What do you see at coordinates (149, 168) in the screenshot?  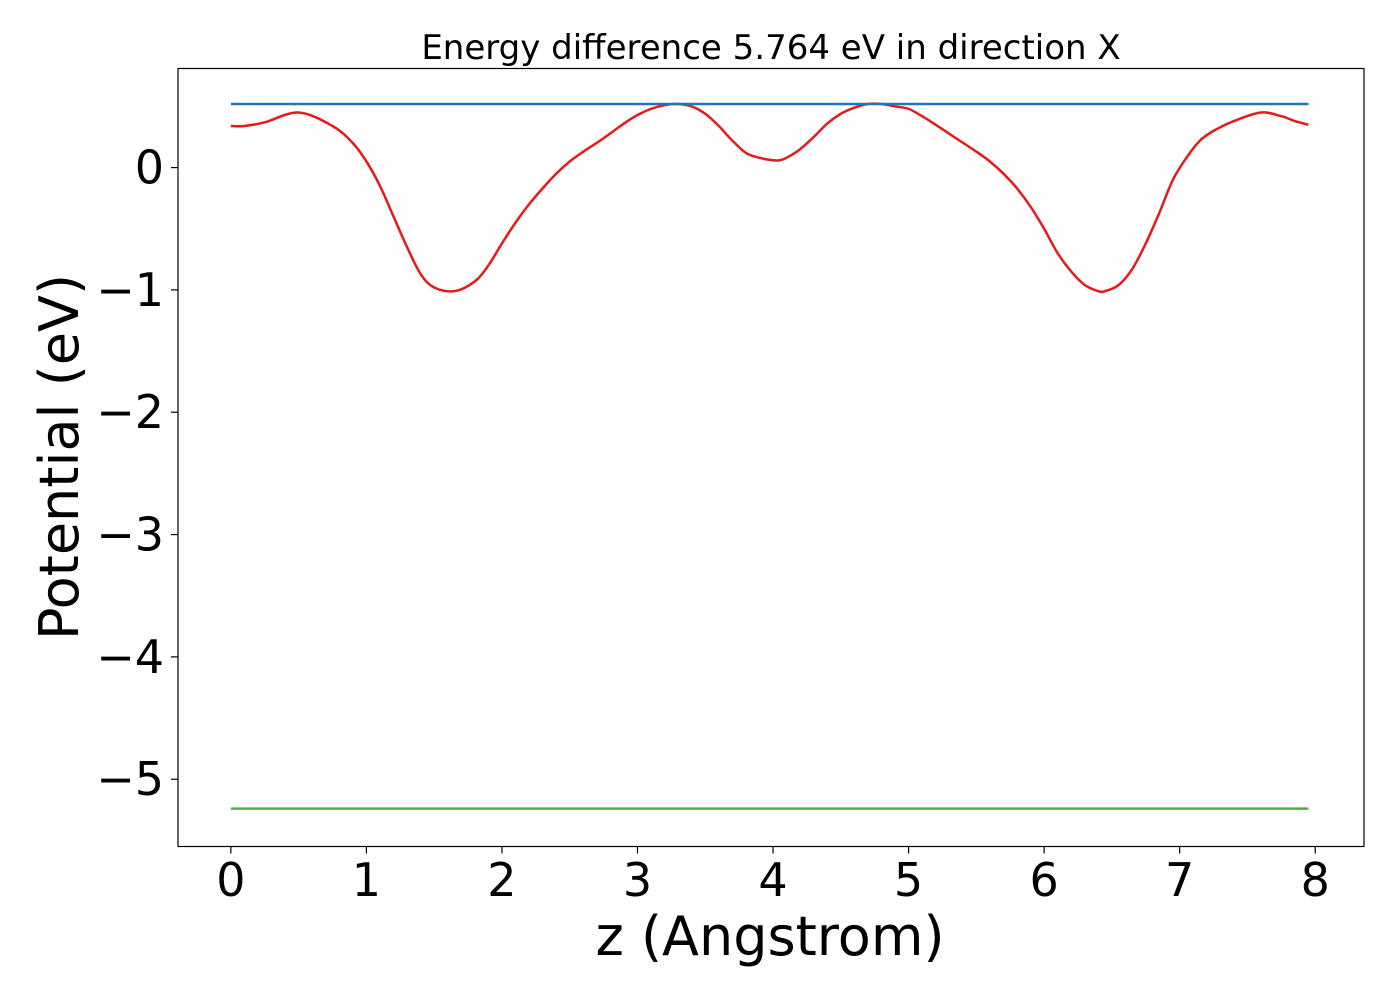 I see `y-tick-label: 0` at bounding box center [149, 168].